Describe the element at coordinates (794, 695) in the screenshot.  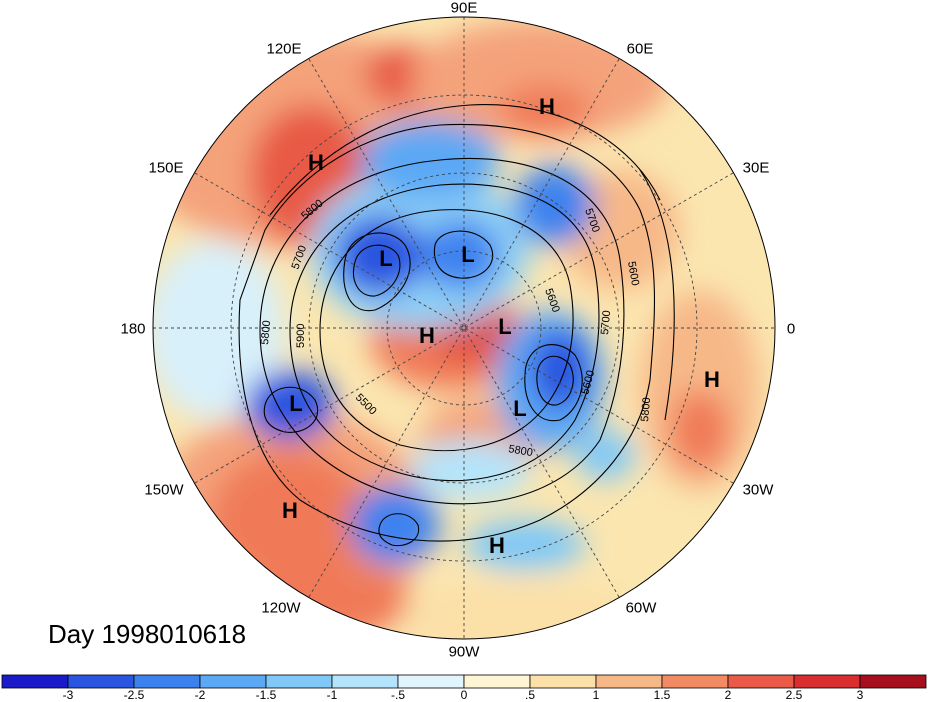
I see `colorbar-tick-label: 2.5` at that location.